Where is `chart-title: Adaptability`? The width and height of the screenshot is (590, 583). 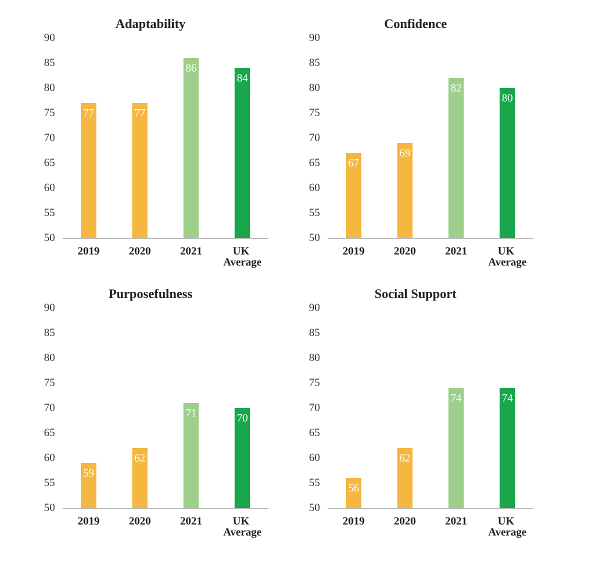 chart-title: Adaptability is located at coordinates (150, 23).